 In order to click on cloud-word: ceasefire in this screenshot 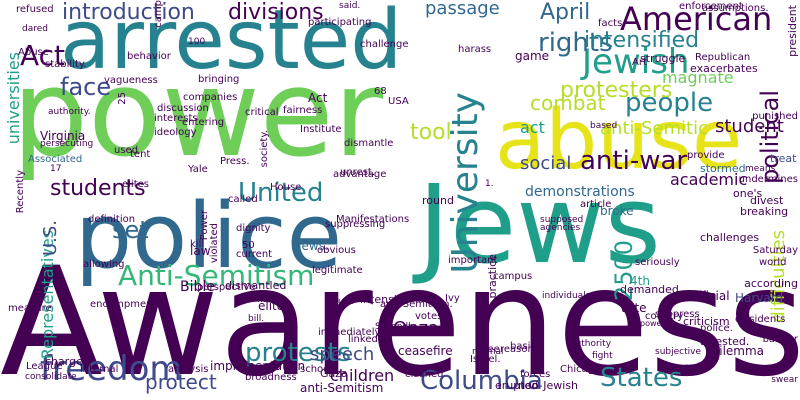, I will do `click(425, 351)`.